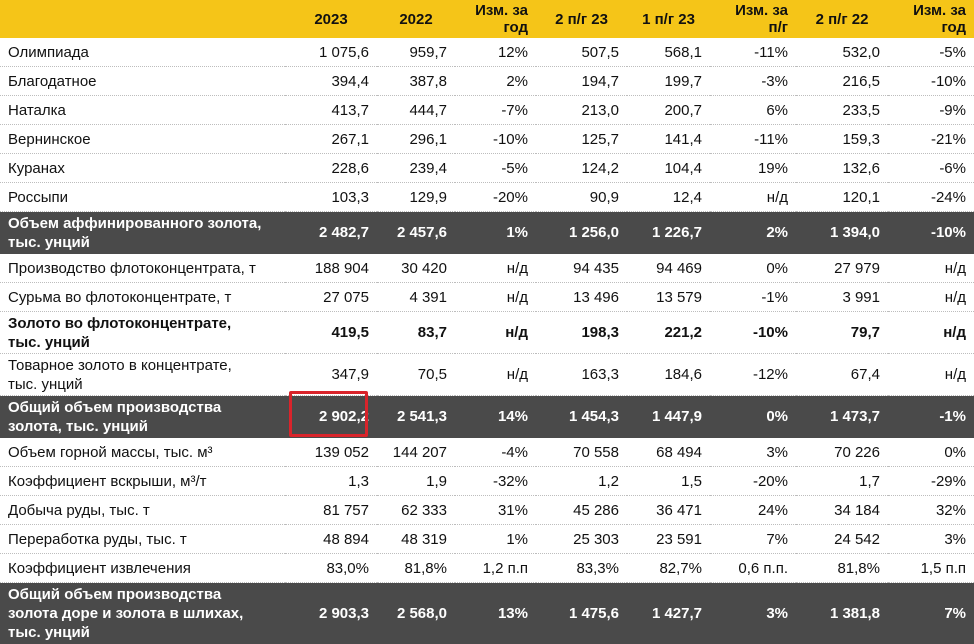 The image size is (974, 644). What do you see at coordinates (753, 81) in the screenshot?
I see `value-cell: -3%` at bounding box center [753, 81].